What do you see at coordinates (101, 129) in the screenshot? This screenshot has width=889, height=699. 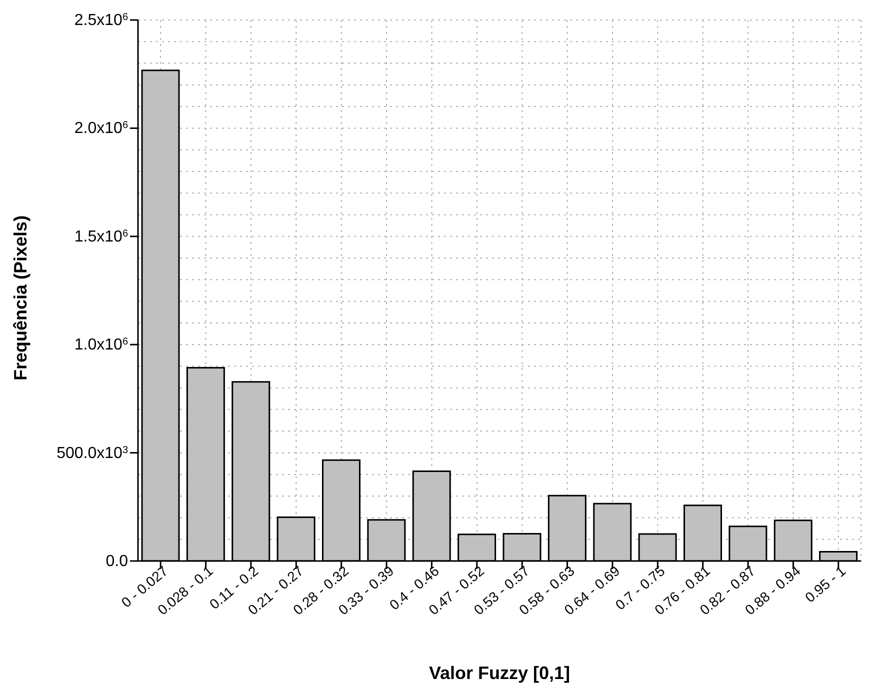 I see `y-tick-label: 2.0x10$^{6}$` at bounding box center [101, 129].